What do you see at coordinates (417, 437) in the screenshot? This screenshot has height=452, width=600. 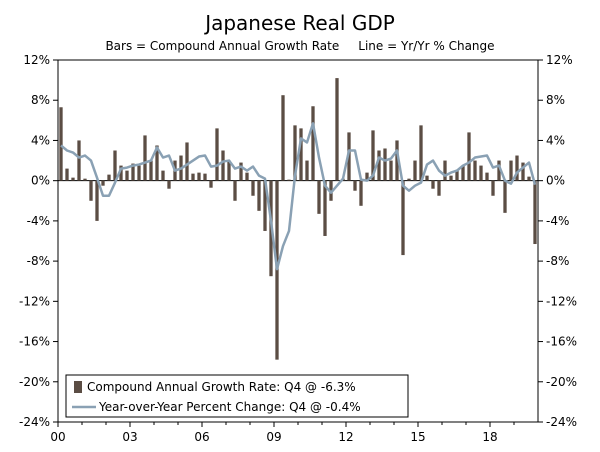 I see `x-tick-label: 15` at bounding box center [417, 437].